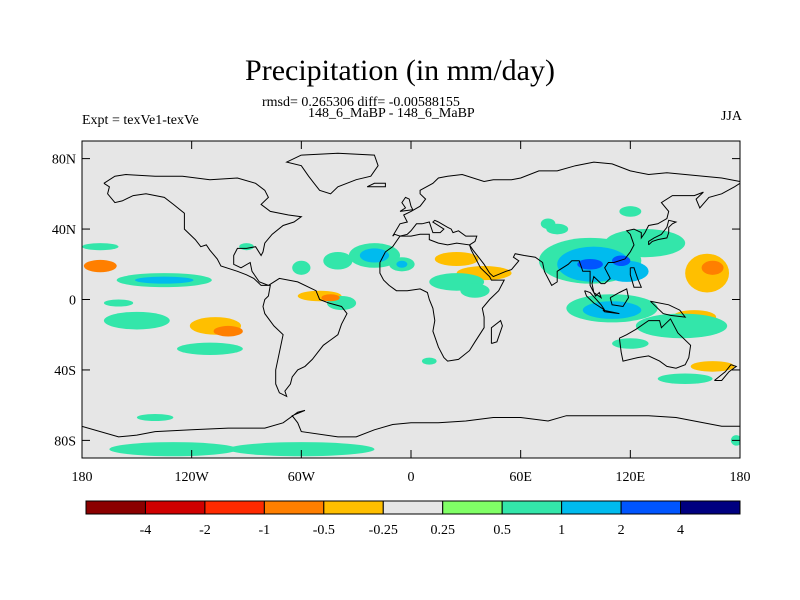  What do you see at coordinates (400, 70) in the screenshot?
I see `chart-title: Precipitation (in mm/day)` at bounding box center [400, 70].